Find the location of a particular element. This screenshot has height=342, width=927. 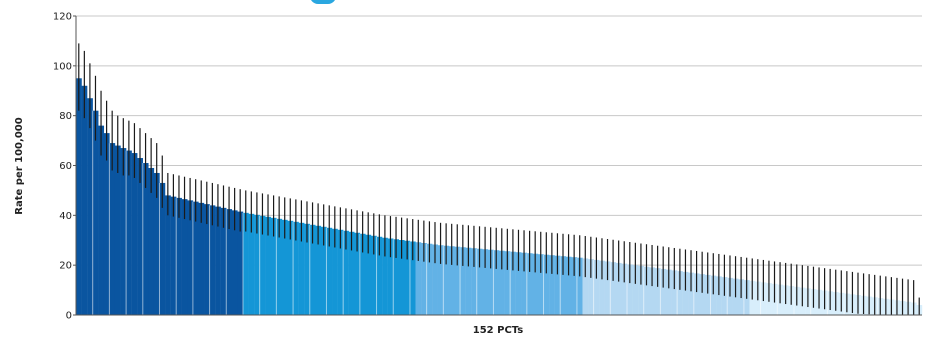

header-logo-fragment is located at coordinates (323, 2).